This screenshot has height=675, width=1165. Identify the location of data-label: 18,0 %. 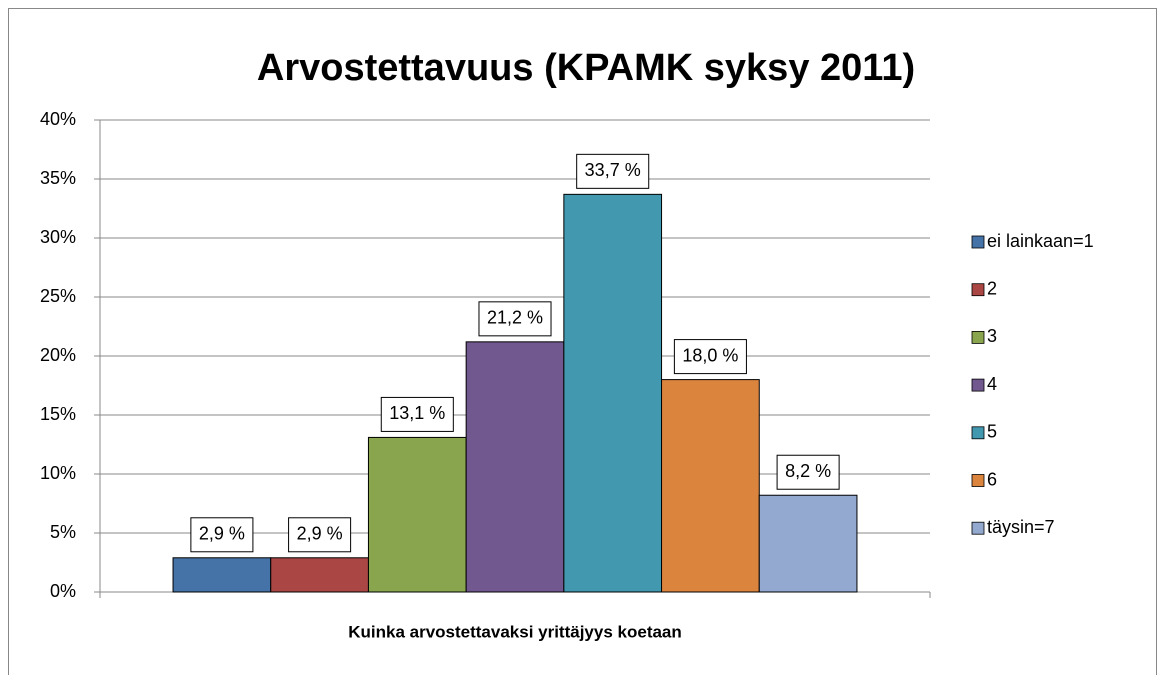
(710, 355).